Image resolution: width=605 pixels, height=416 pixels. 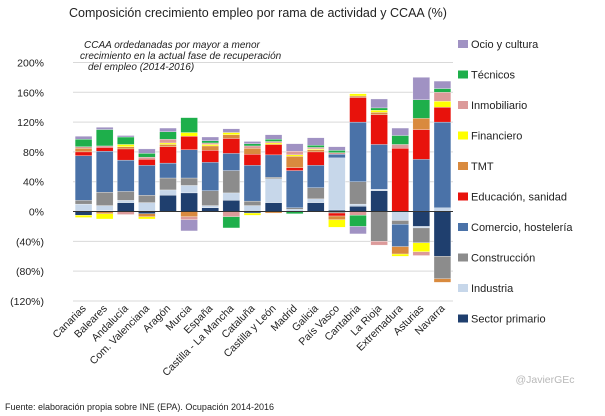 What do you see at coordinates (36, 213) in the screenshot?
I see `y-tick-label: 0%` at bounding box center [36, 213].